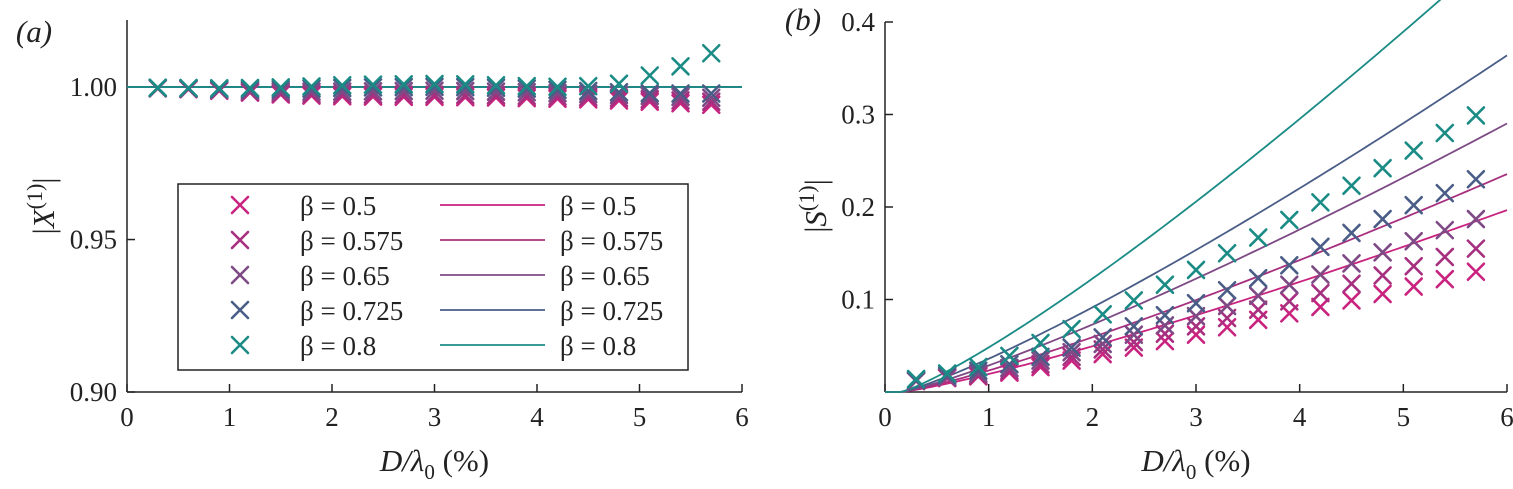  What do you see at coordinates (611, 311) in the screenshot?
I see `legend-line-label: β = 0.725` at bounding box center [611, 311].